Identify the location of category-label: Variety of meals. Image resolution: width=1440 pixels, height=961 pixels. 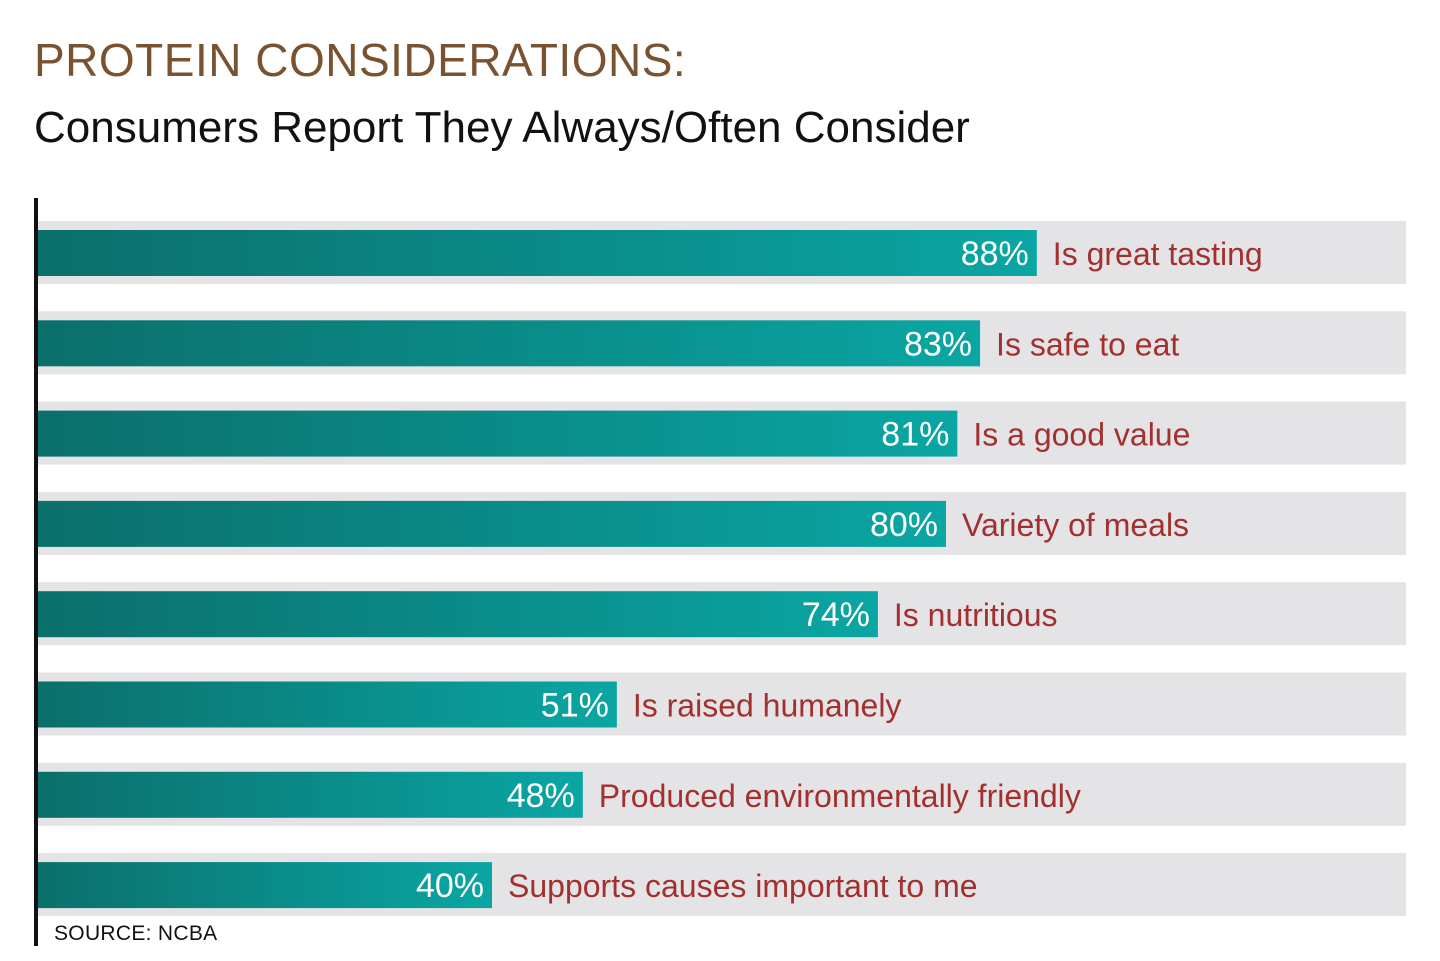
(1075, 525).